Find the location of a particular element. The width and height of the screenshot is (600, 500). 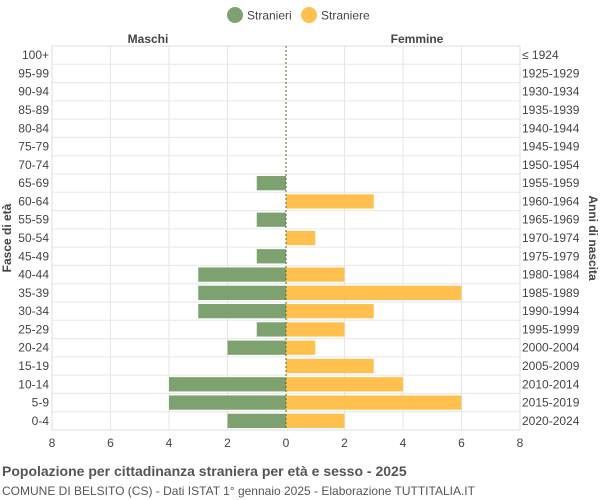

birth-year-label: 1975-1979 is located at coordinates (551, 256).